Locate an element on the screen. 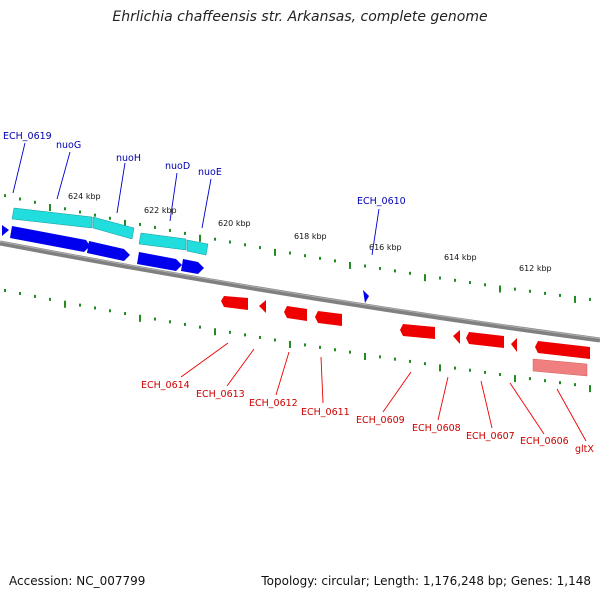 The width and height of the screenshot is (600, 600). gene-label-nuoE: nuoE is located at coordinates (210, 172).